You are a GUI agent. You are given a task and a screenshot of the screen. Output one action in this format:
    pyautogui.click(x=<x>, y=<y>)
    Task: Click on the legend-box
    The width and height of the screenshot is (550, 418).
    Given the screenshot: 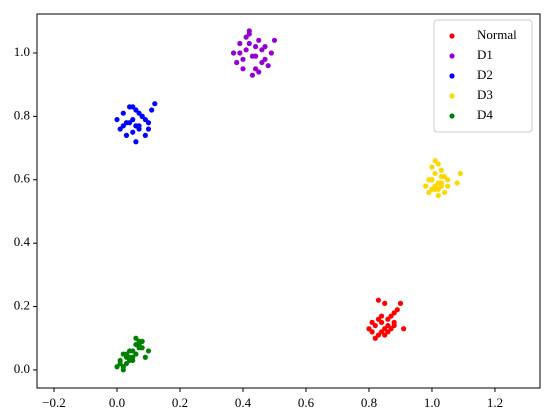 What is the action you would take?
    pyautogui.click(x=483, y=76)
    